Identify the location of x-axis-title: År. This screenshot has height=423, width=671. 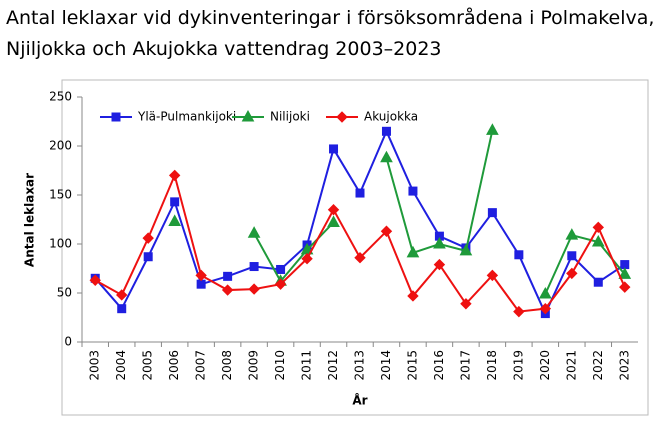
(359, 400).